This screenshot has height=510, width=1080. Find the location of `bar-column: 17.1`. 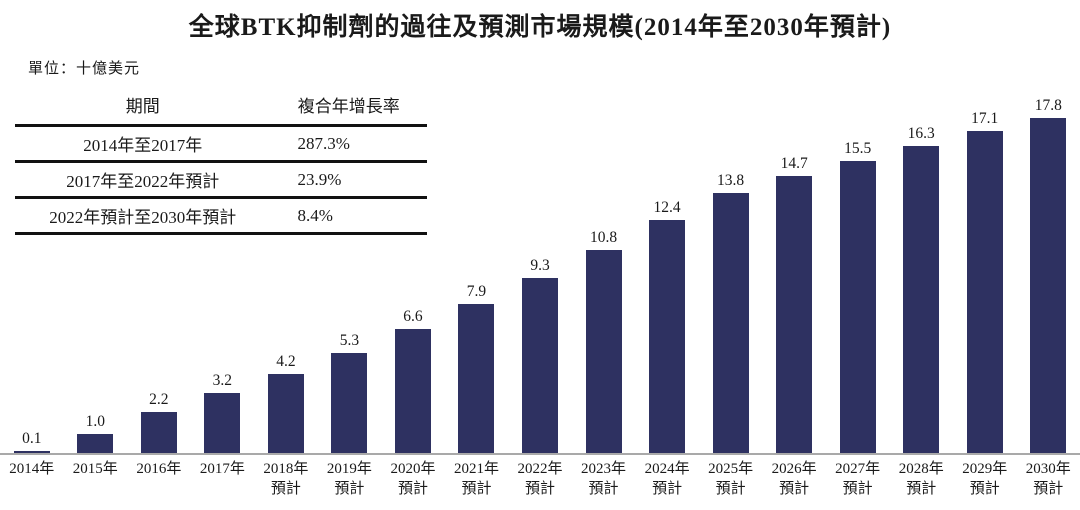

bar-column: 17.1 is located at coordinates (985, 281).